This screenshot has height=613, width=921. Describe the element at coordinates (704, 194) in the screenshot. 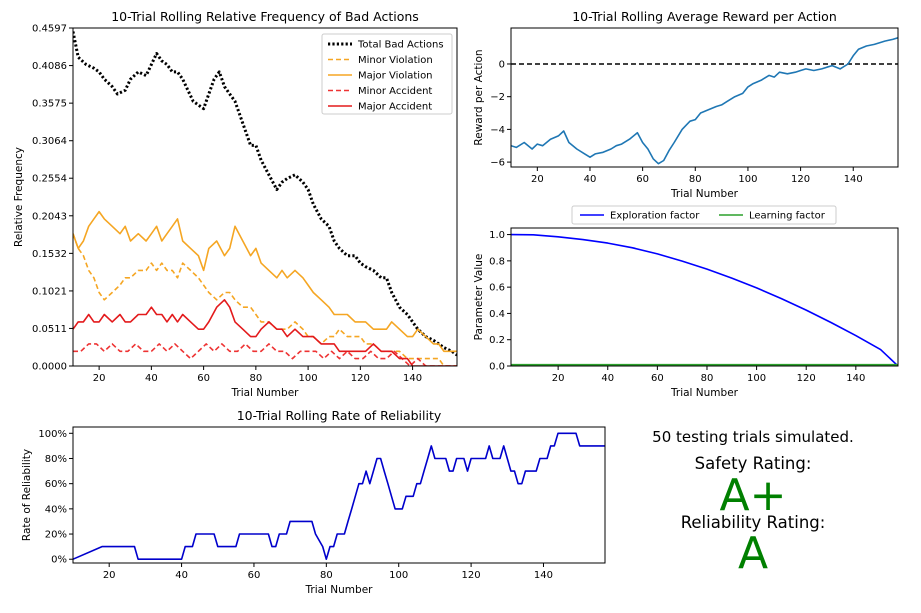

I see `x-axis-label-reward: Trial Number` at that location.